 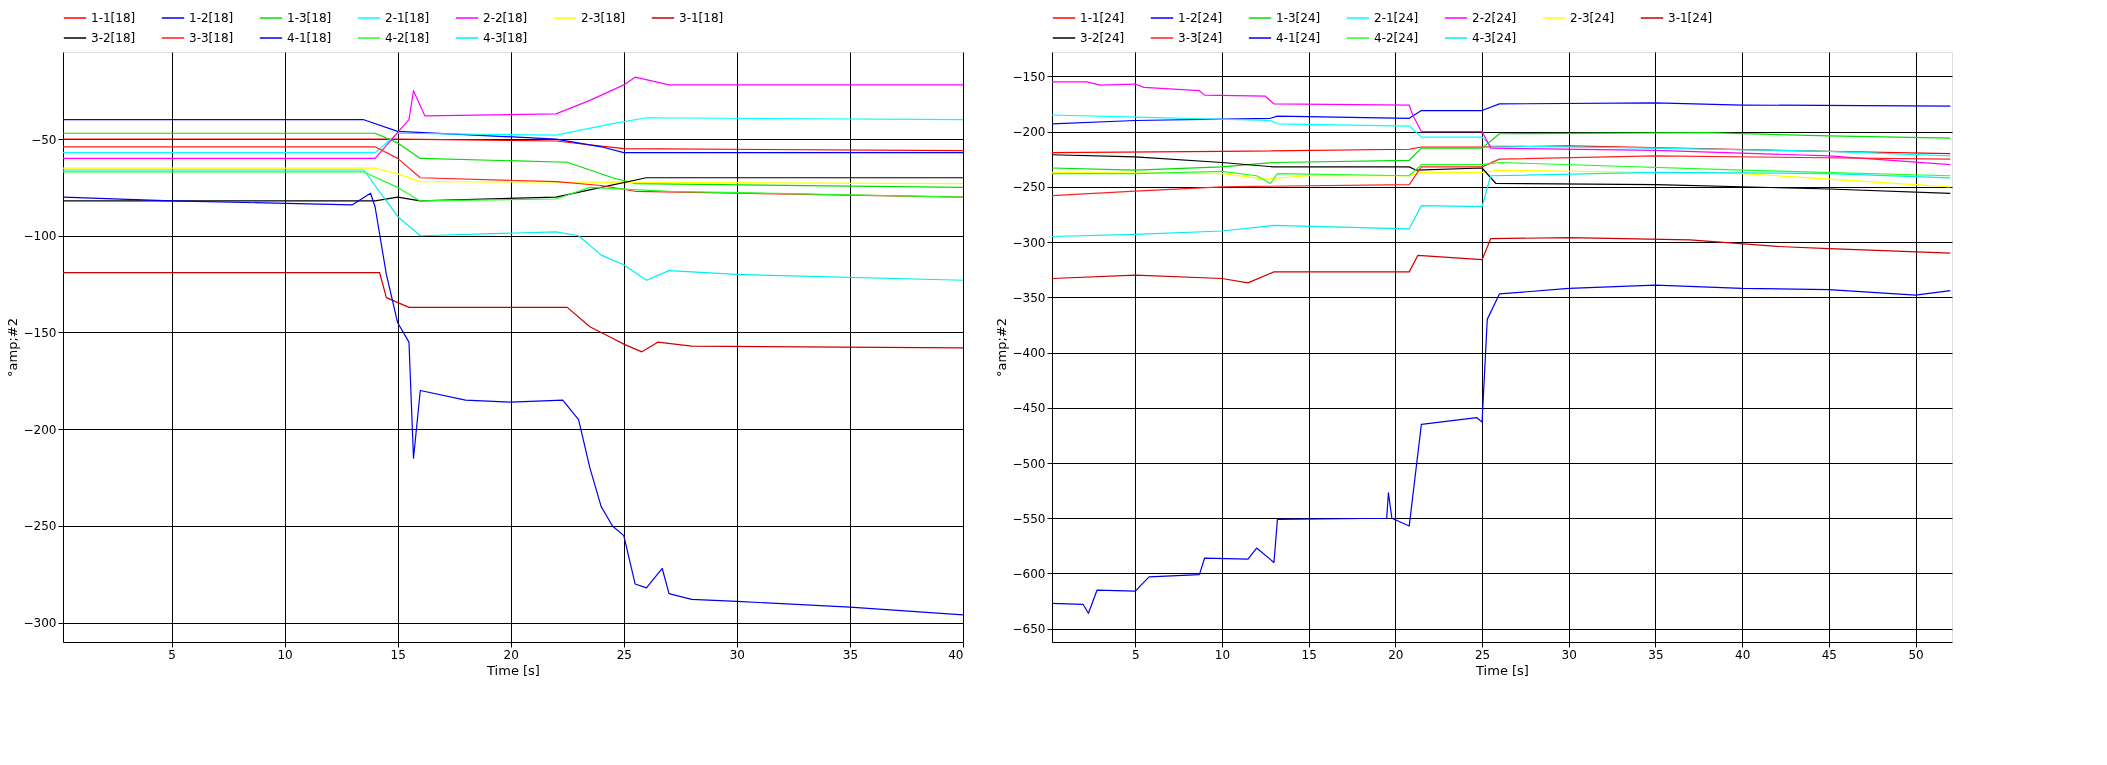 I want to click on y-tick-label: −400, so click(x=1029, y=353).